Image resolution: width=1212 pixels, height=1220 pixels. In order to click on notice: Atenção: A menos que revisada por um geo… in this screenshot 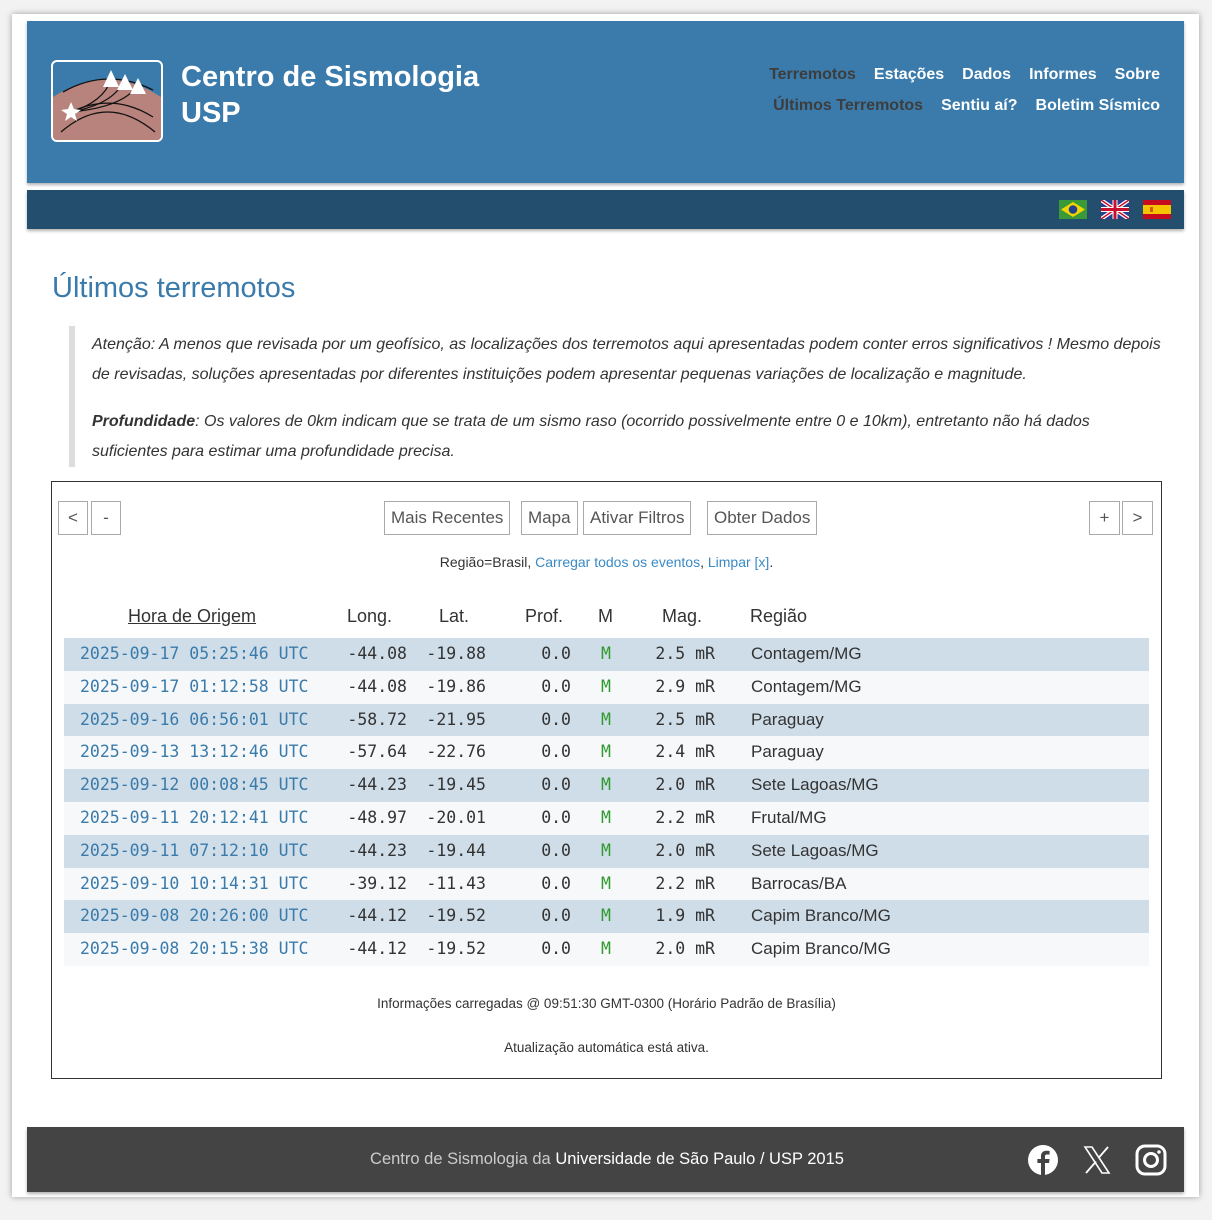, I will do `click(619, 396)`.